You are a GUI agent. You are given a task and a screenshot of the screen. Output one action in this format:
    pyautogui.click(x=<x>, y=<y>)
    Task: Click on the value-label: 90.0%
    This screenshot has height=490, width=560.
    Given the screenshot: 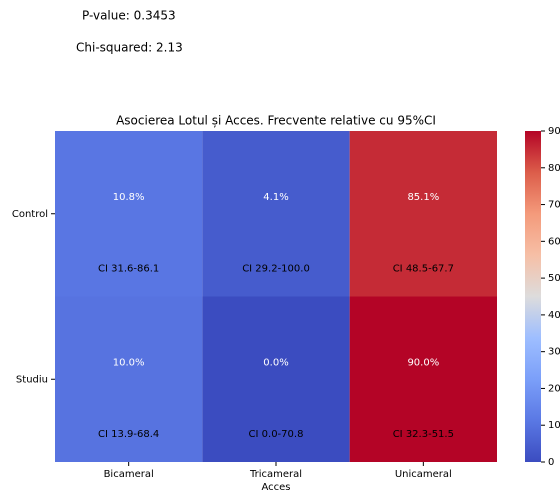 What is the action you would take?
    pyautogui.click(x=423, y=362)
    